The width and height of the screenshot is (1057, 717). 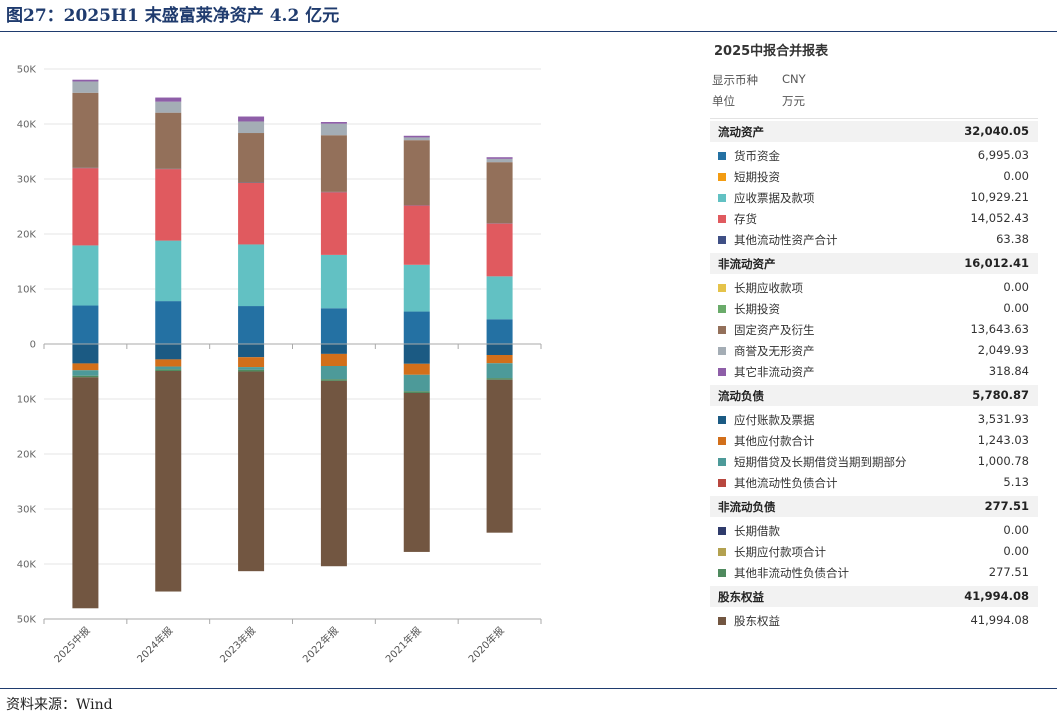 What do you see at coordinates (874, 287) in the screenshot?
I see `legend-item: 长期应收款项 0.00` at bounding box center [874, 287].